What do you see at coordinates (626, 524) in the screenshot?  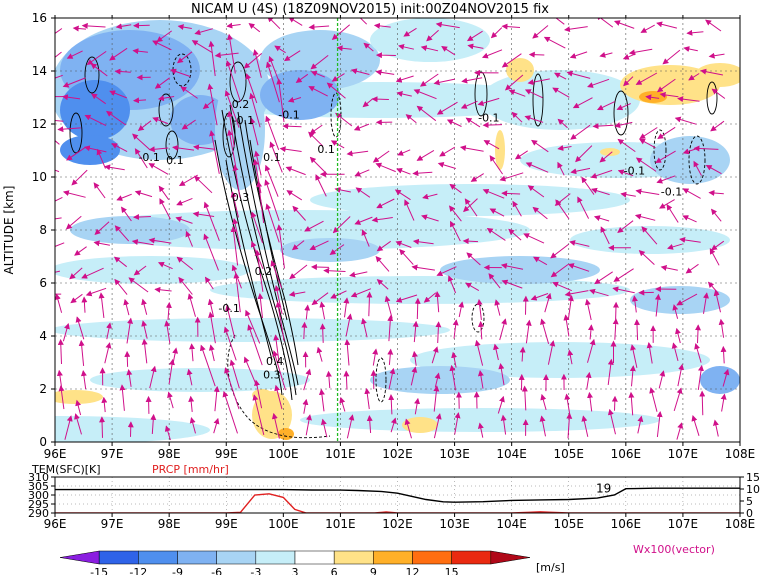 I see `sub-x-tick-label: 106E` at bounding box center [626, 524].